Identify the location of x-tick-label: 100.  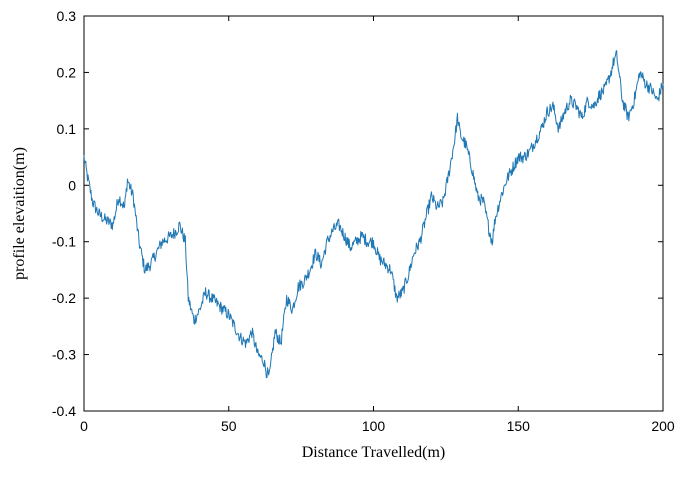
(374, 426).